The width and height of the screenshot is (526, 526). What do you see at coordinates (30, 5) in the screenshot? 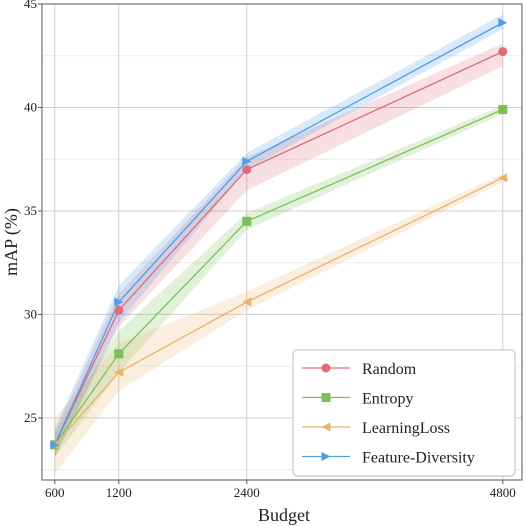
I see `y-tick-label: 45` at bounding box center [30, 5].